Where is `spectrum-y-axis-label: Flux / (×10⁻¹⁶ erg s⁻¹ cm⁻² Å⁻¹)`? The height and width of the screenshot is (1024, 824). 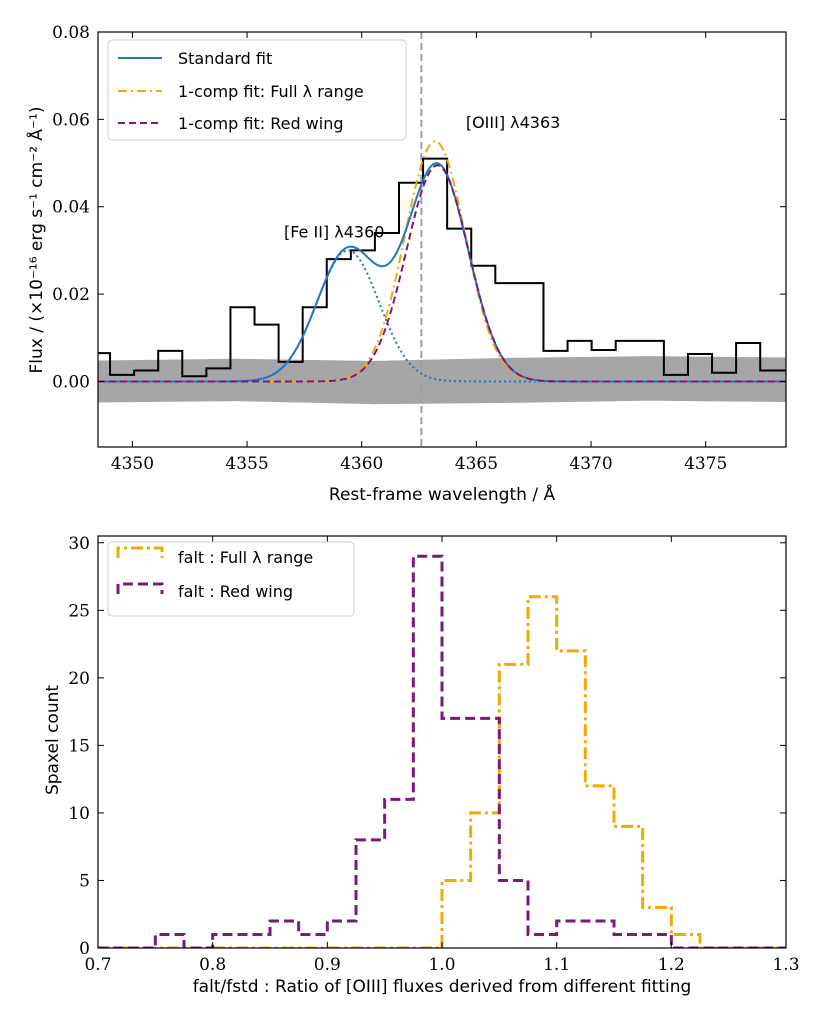
spectrum-y-axis-label: Flux / (×10⁻¹⁶ erg s⁻¹ cm⁻² Å⁻¹) is located at coordinates (36, 240).